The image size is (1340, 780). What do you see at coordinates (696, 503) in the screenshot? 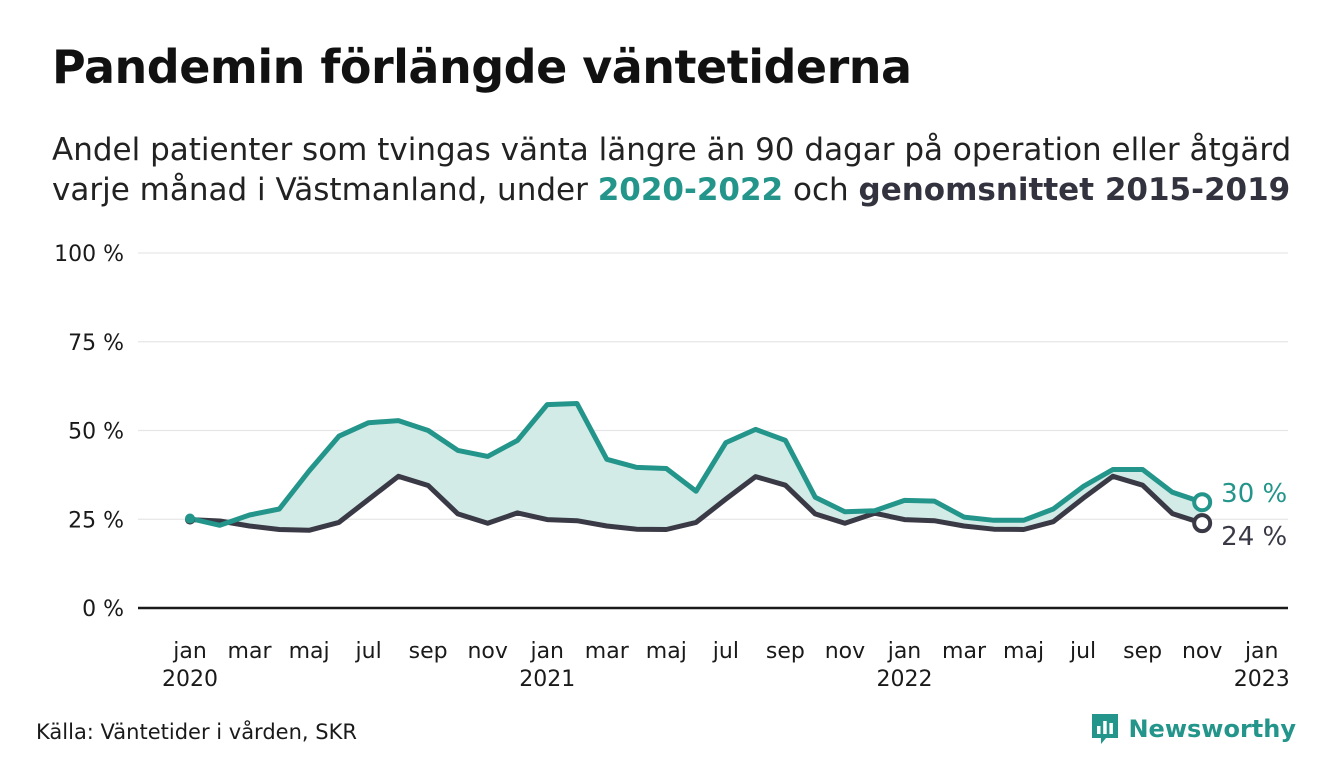
I see `series-line-average` at bounding box center [696, 503].